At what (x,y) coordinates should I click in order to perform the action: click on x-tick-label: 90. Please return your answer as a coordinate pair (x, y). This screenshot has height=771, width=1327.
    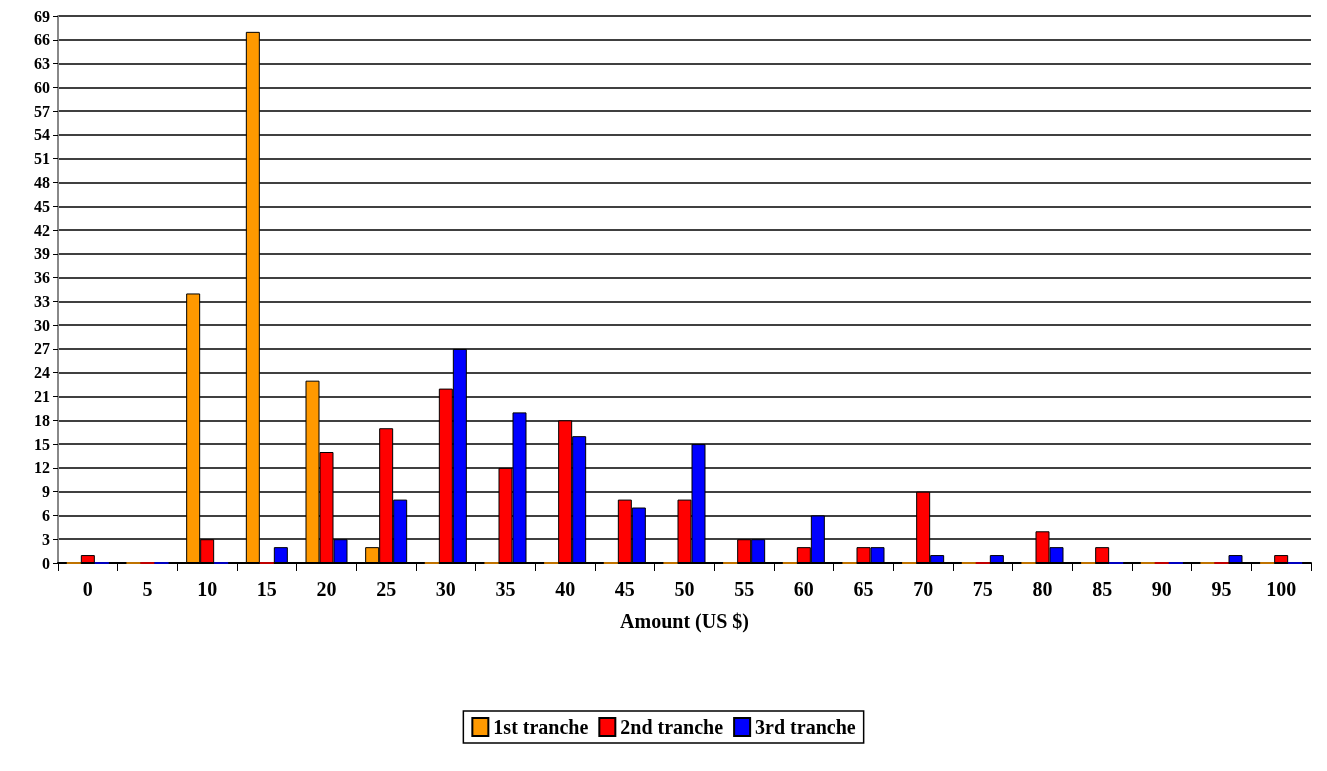
    Looking at the image, I should click on (1161, 589).